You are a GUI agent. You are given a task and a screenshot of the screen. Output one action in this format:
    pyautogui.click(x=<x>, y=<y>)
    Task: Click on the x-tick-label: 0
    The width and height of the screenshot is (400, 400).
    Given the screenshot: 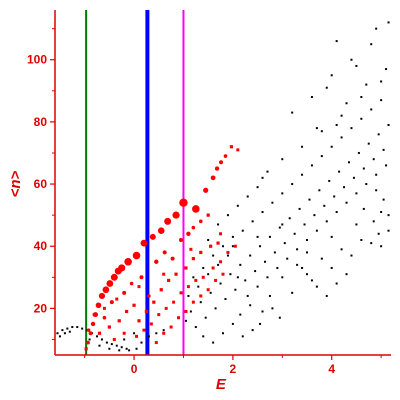 What is the action you would take?
    pyautogui.click(x=134, y=369)
    